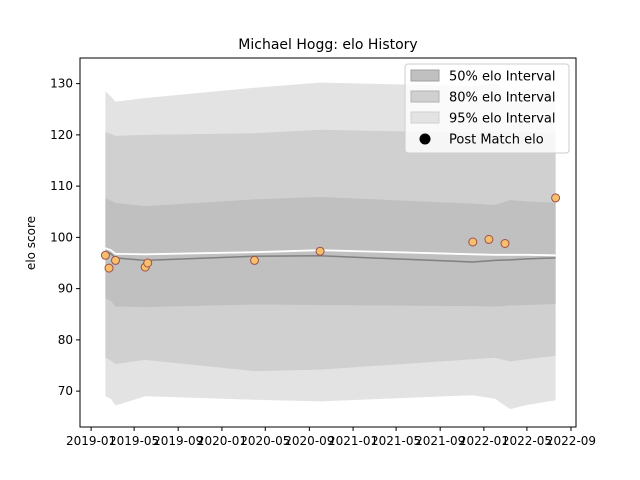 The height and width of the screenshot is (480, 640). I want to click on chart-title: Michael Hogg: elo History, so click(327, 45).